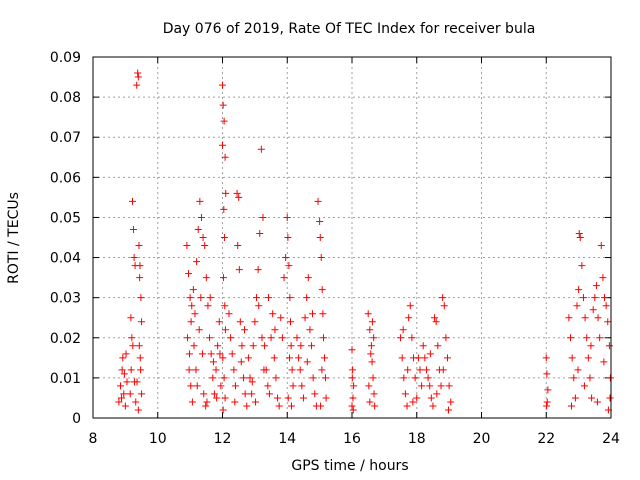  What do you see at coordinates (65, 178) in the screenshot?
I see `y-tick-label: 0.06` at bounding box center [65, 178].